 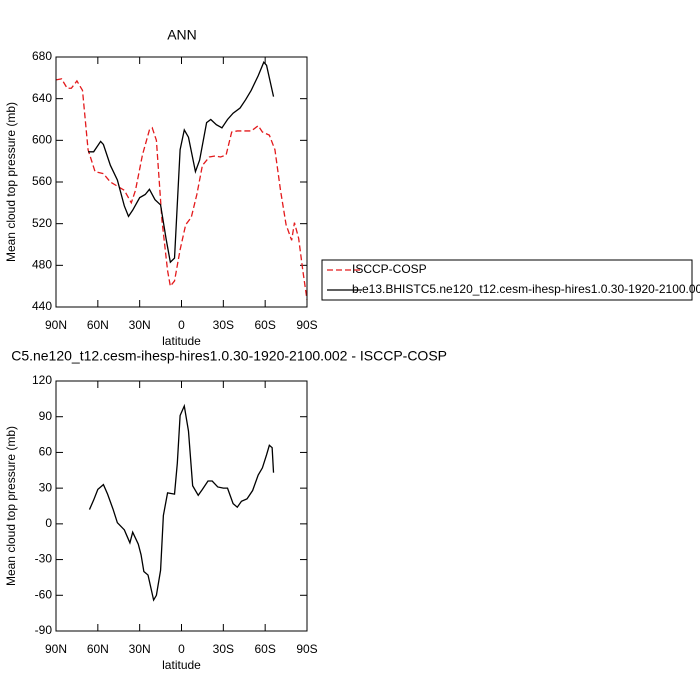 What do you see at coordinates (42, 140) in the screenshot?
I see `y-tick-label: 600` at bounding box center [42, 140].